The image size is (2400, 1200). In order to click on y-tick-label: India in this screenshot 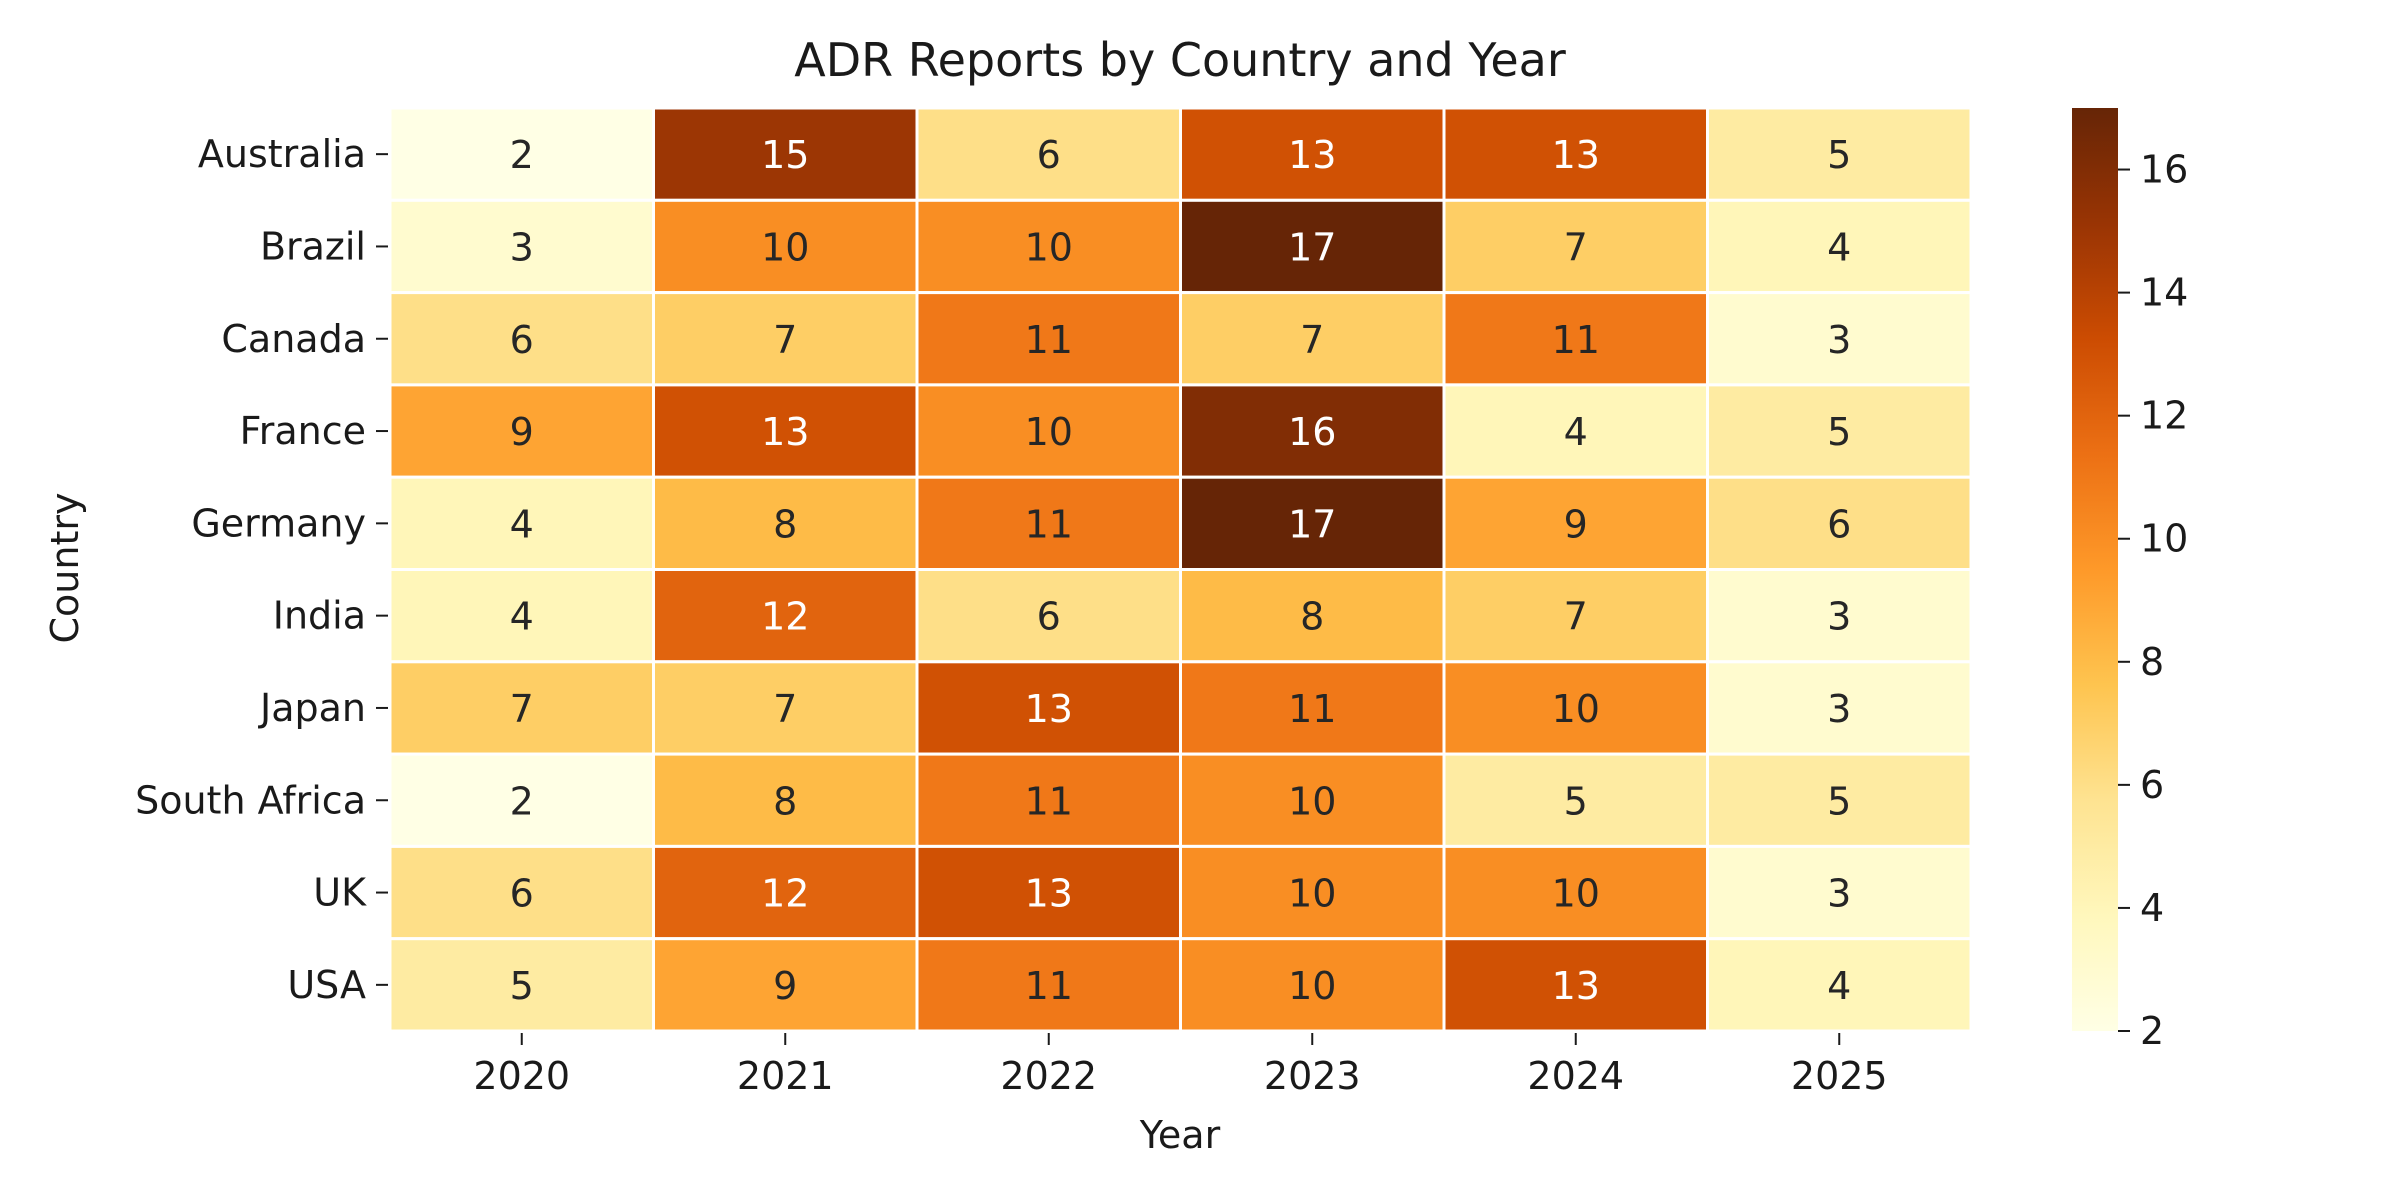, I will do `click(319, 616)`.